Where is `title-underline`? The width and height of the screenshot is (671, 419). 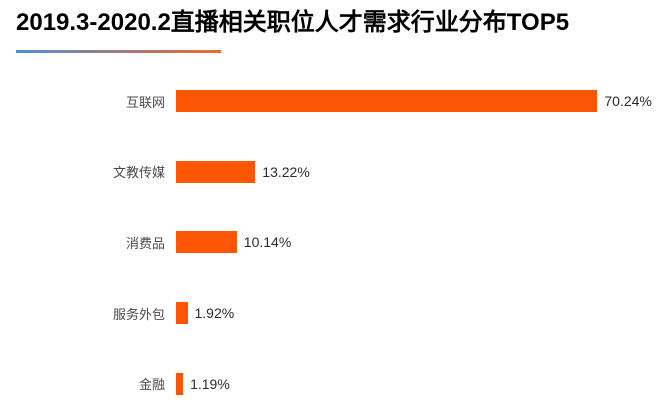 title-underline is located at coordinates (118, 51).